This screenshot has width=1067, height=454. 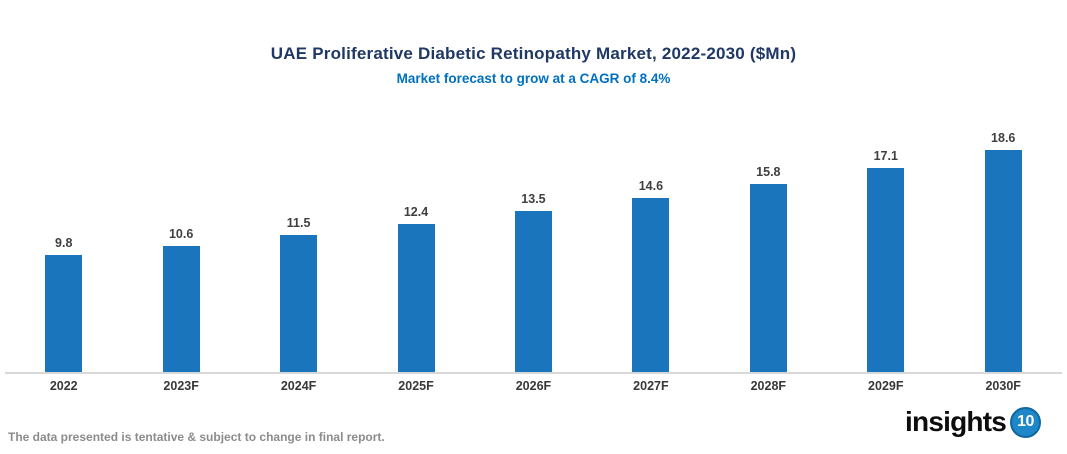 What do you see at coordinates (416, 386) in the screenshot?
I see `x-axis-tick-label: 2025F` at bounding box center [416, 386].